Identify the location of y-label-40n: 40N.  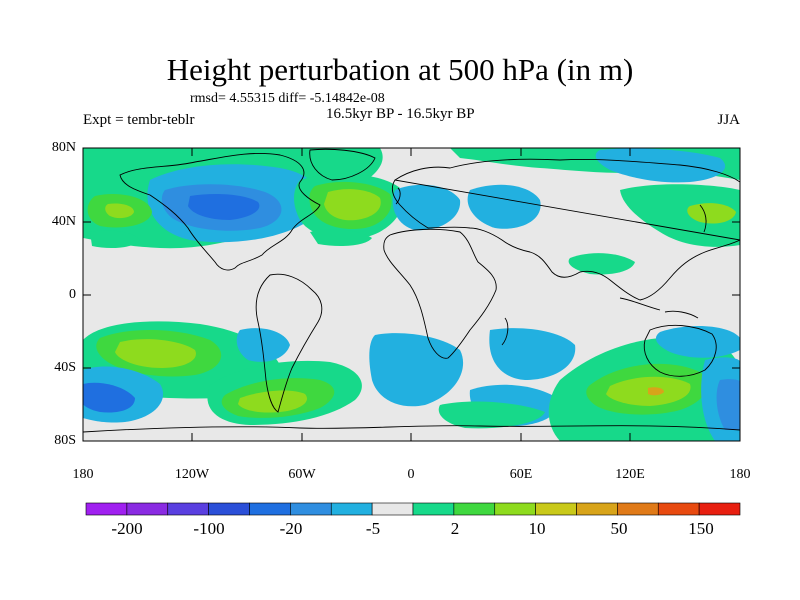
(63, 221).